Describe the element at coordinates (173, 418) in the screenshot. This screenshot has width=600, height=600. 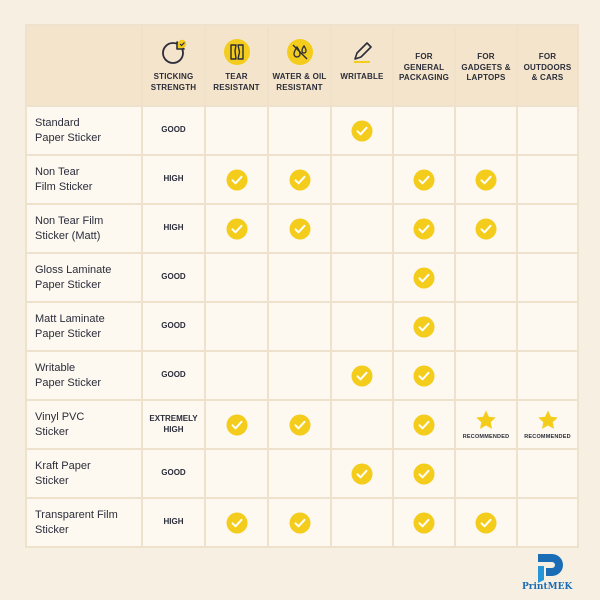
I see `strength-line: EXTREMELY` at that location.